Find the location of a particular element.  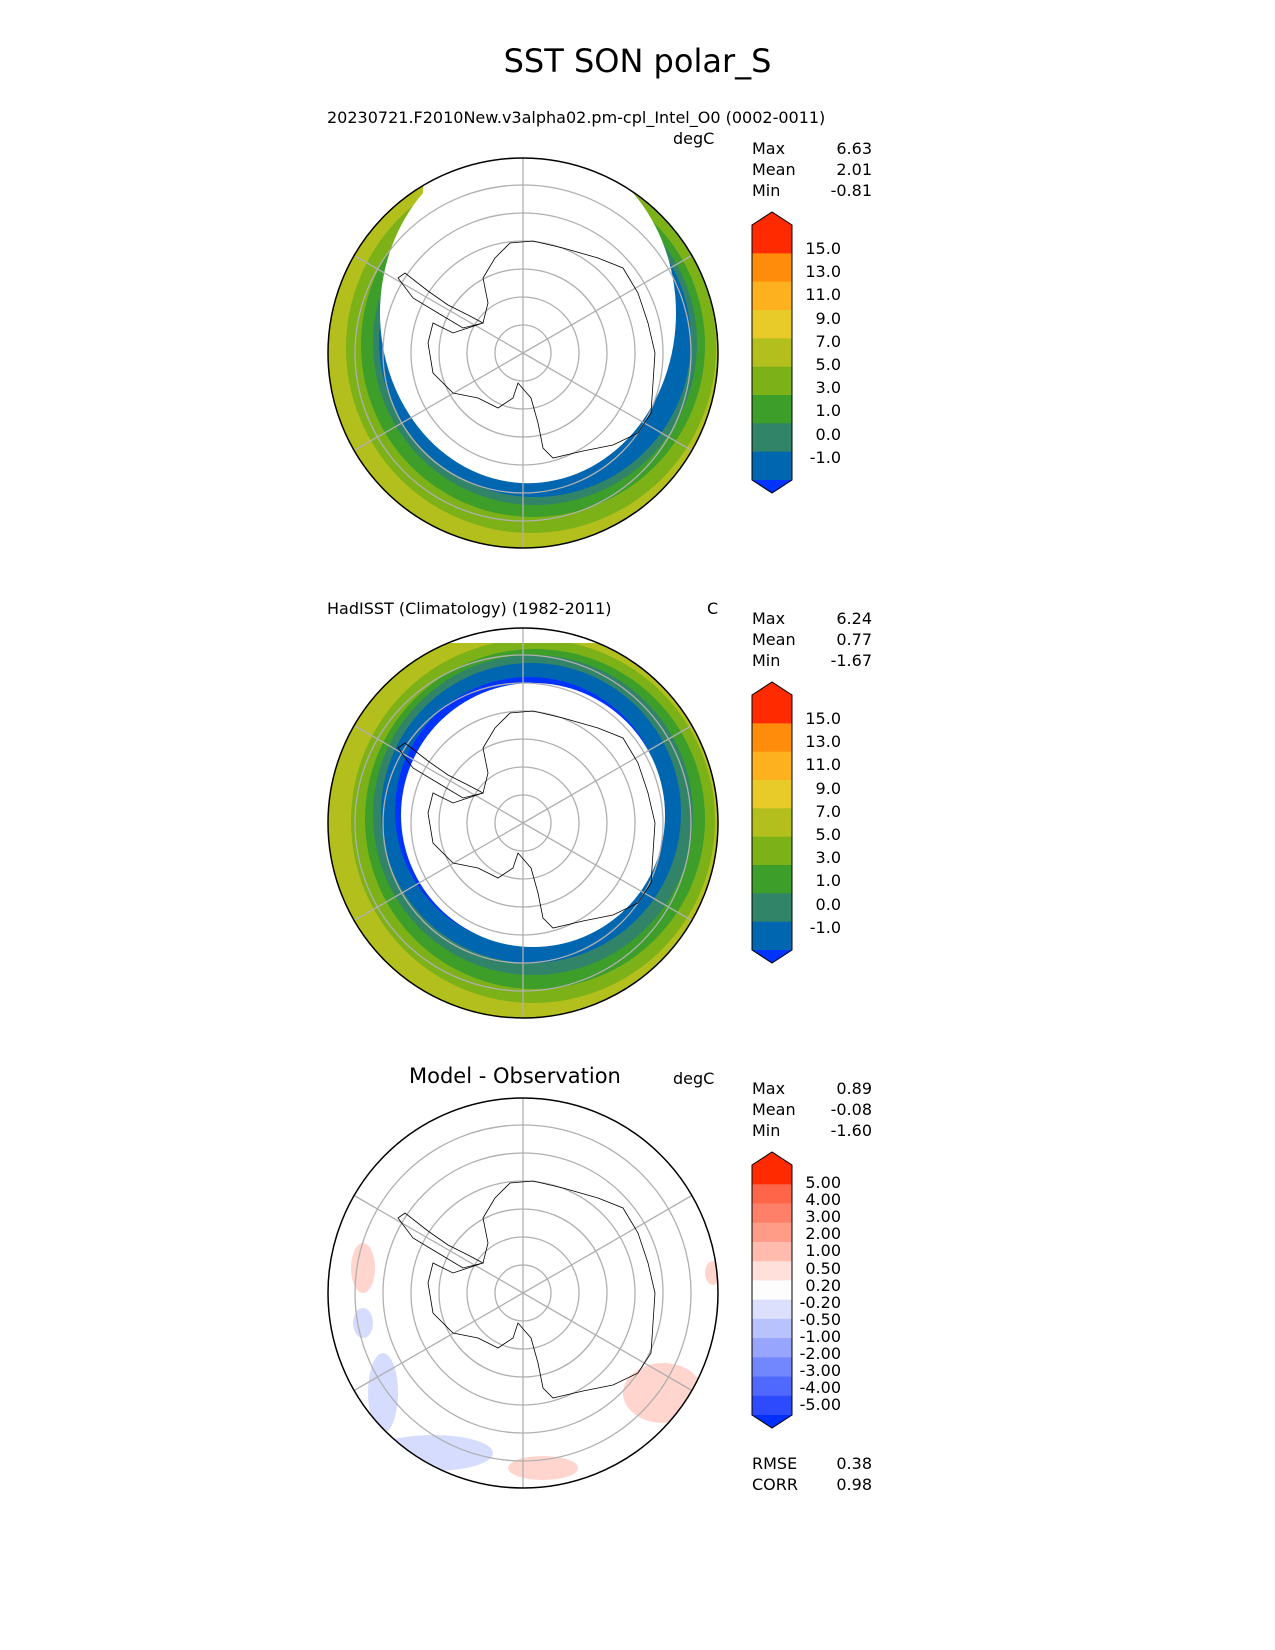

stat-min: -0.81 is located at coordinates (851, 190).